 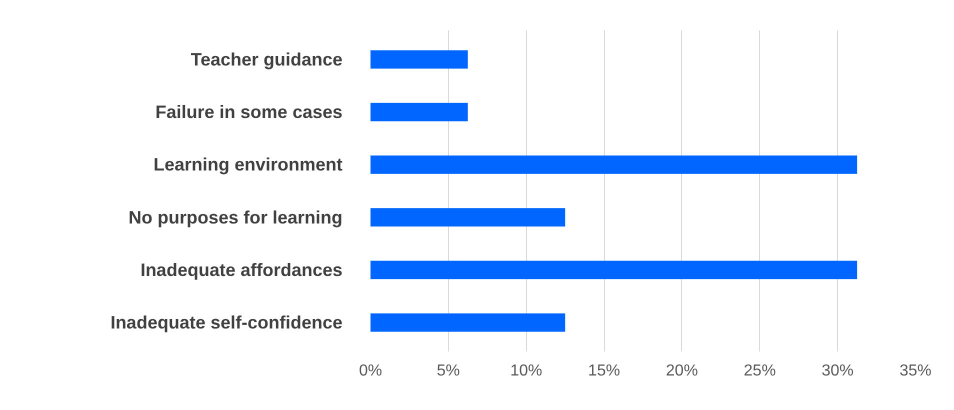 I want to click on y-tick-label: Teacher guidance, so click(x=266, y=59).